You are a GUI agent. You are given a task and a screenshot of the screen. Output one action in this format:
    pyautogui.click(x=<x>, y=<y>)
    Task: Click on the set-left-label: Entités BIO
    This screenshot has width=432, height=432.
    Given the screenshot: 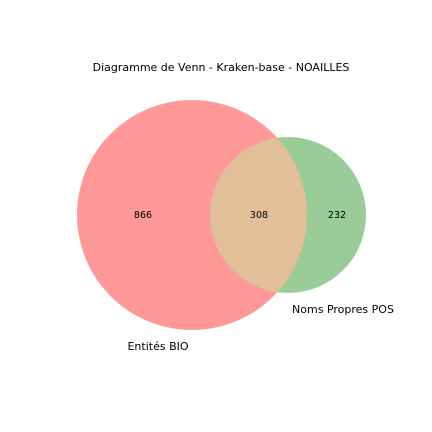 What is the action you would take?
    pyautogui.click(x=157, y=346)
    